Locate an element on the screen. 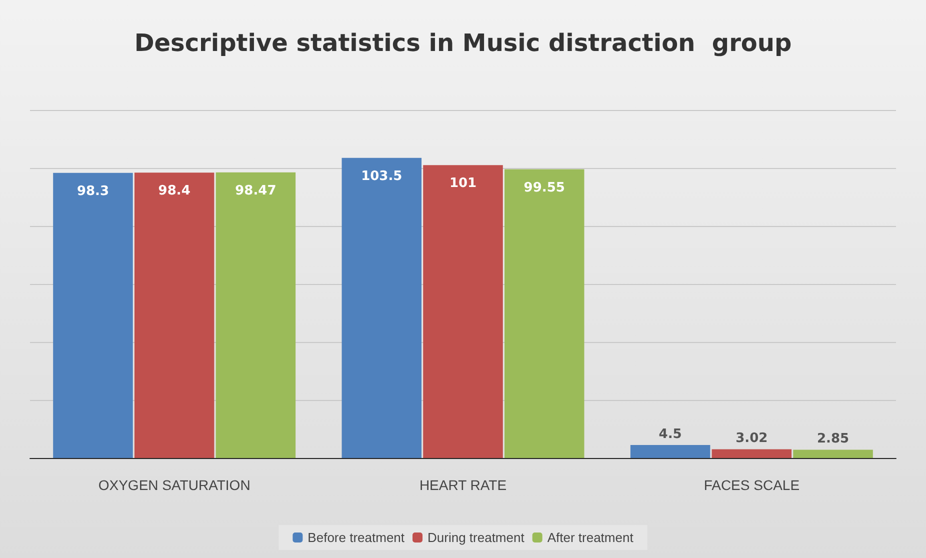 This screenshot has height=558, width=926. data-label: 3.02 is located at coordinates (752, 438).